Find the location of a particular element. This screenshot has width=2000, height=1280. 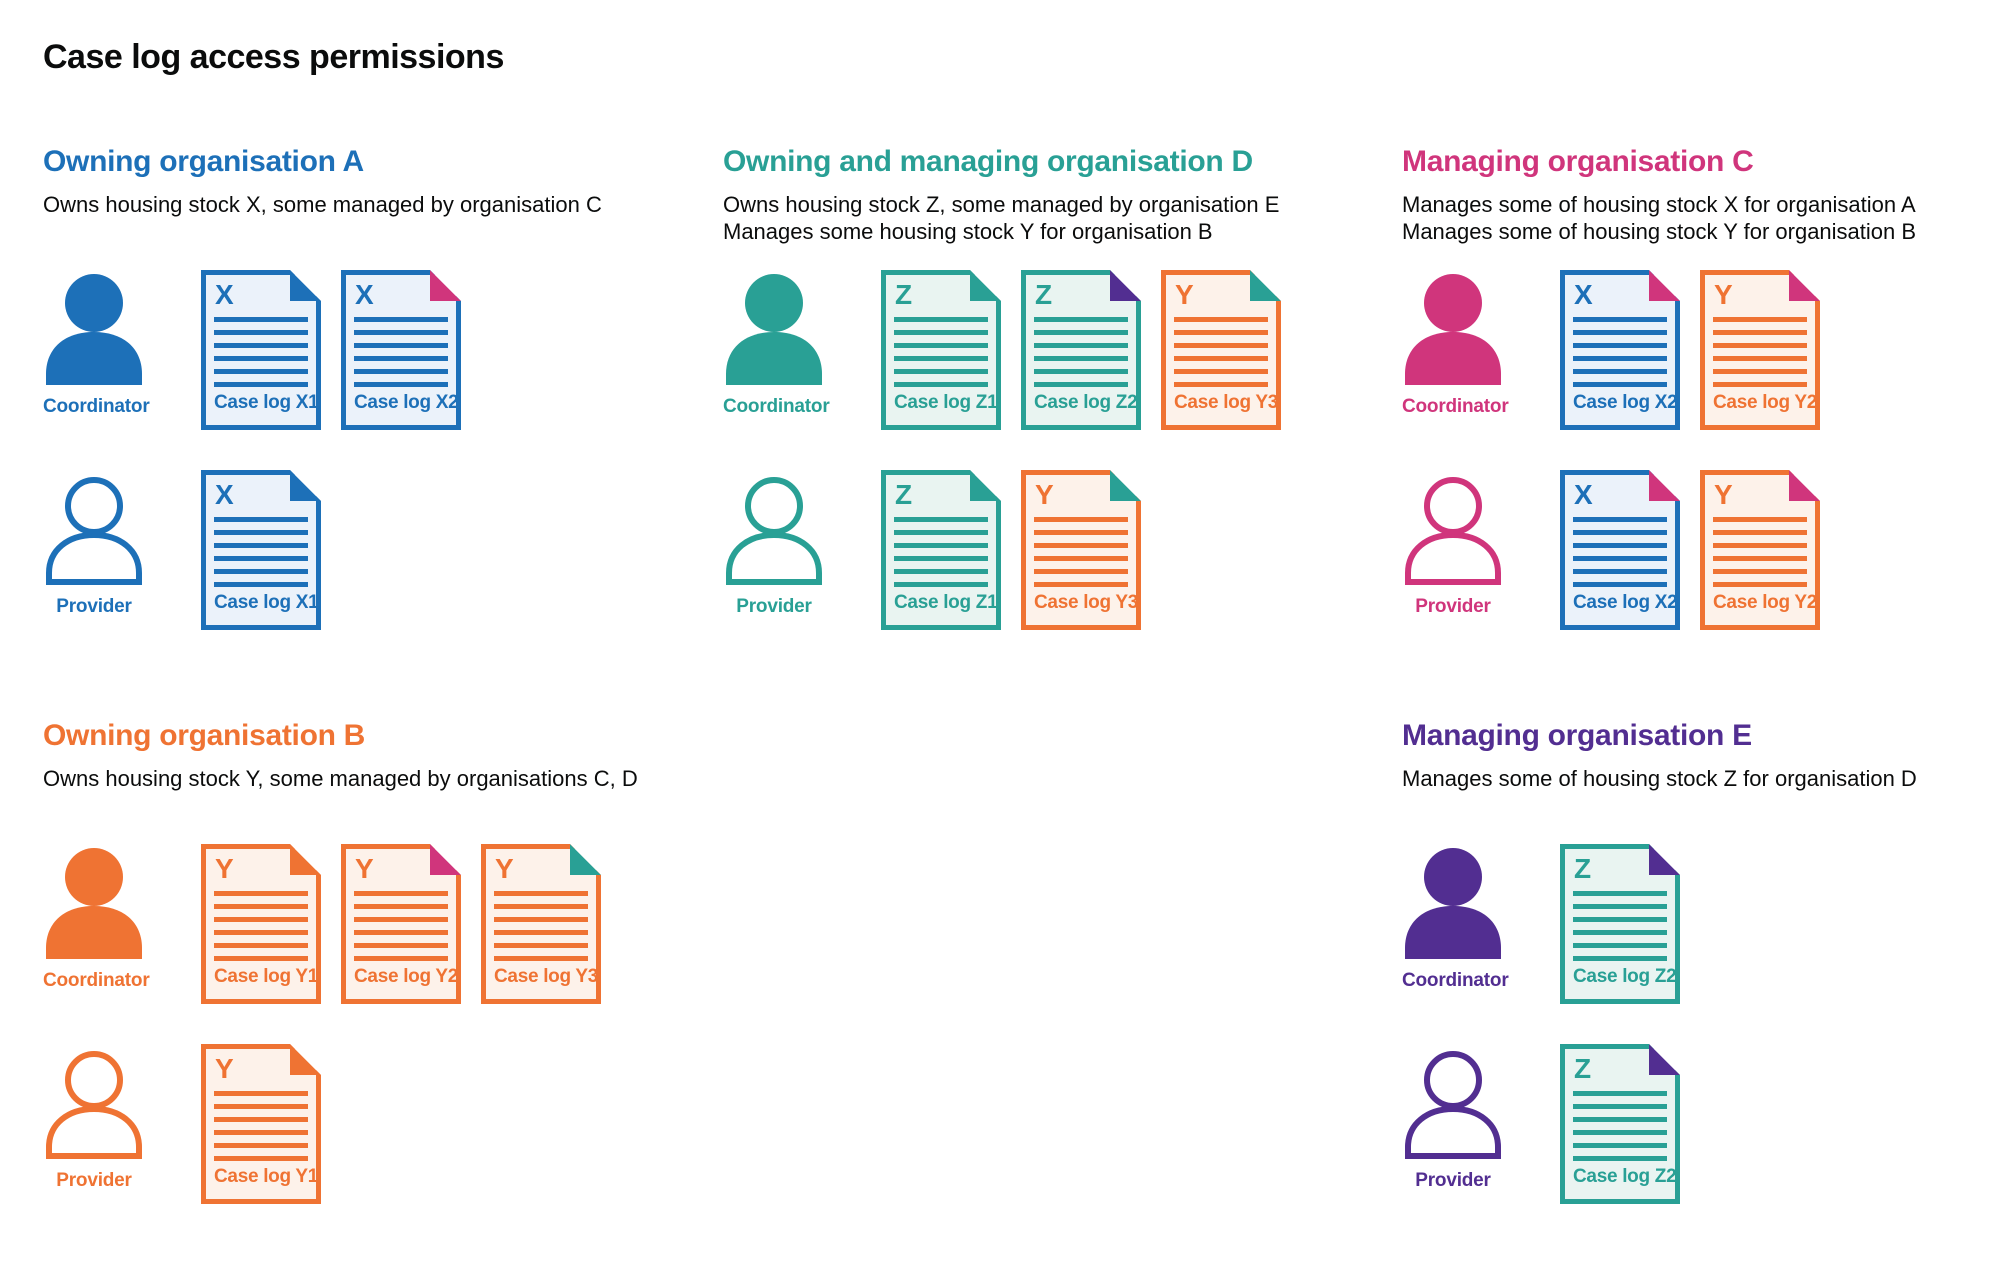

section-title: Owning and managing organisation D is located at coordinates (988, 161).